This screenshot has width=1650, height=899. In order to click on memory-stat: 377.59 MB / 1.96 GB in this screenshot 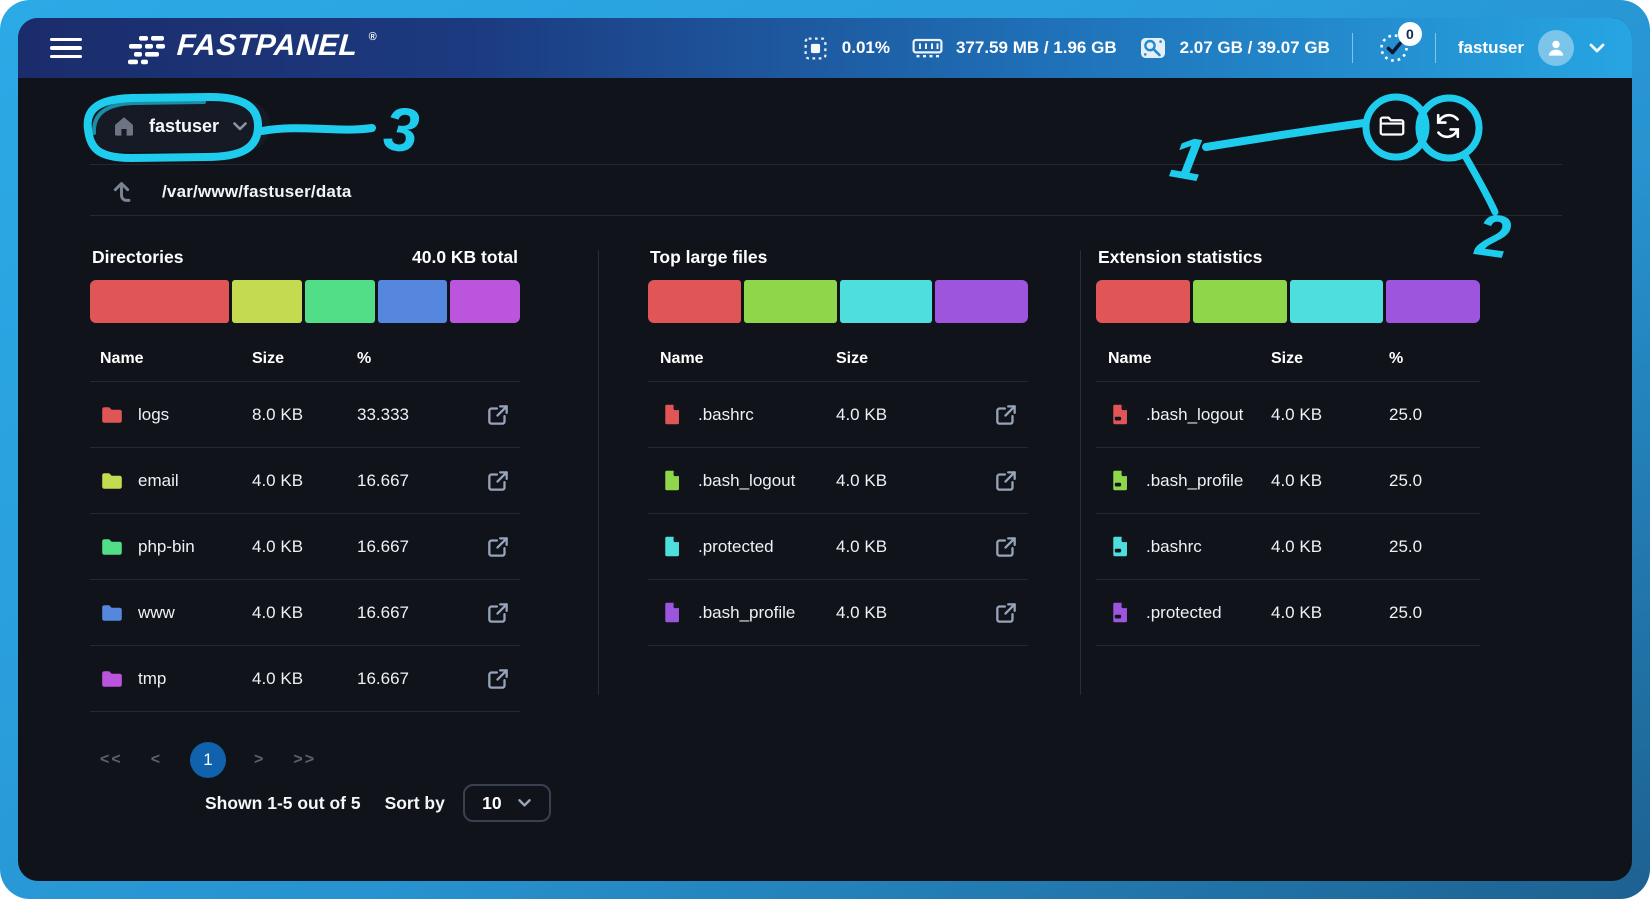, I will do `click(1014, 48)`.